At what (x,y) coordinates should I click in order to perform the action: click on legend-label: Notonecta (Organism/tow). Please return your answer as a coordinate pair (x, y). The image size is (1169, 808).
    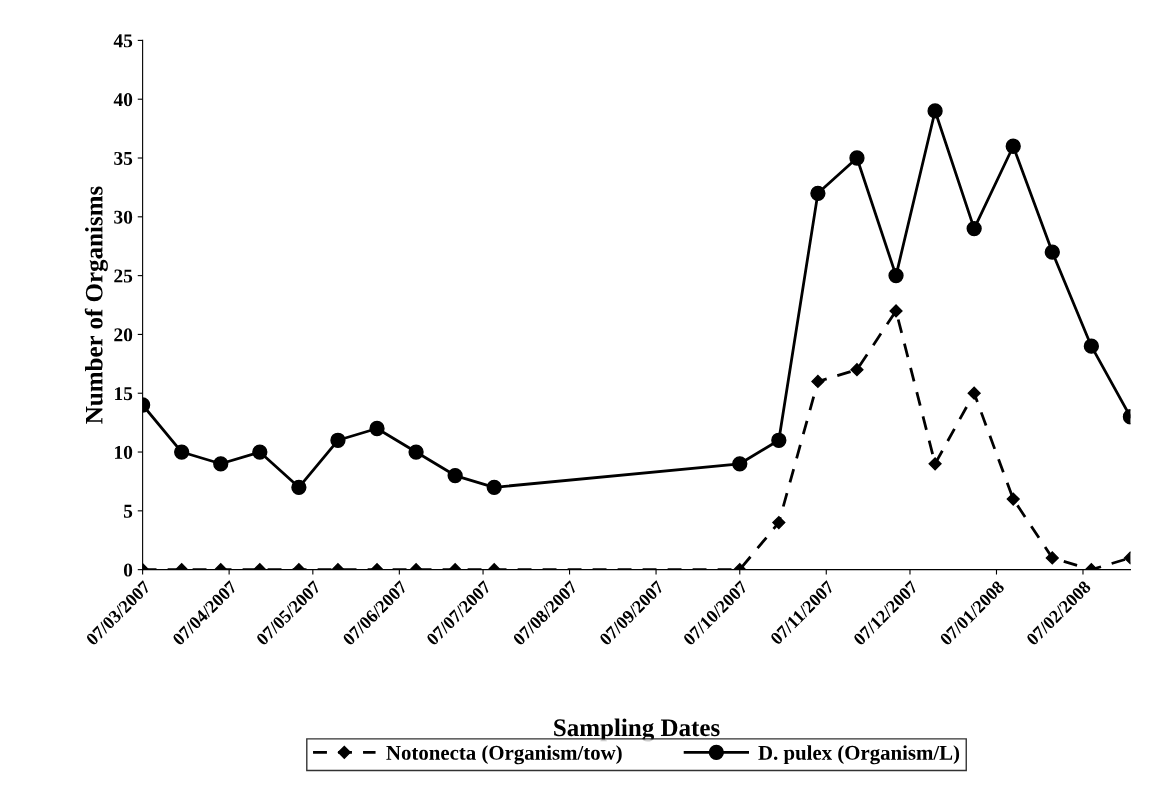
    Looking at the image, I should click on (504, 755).